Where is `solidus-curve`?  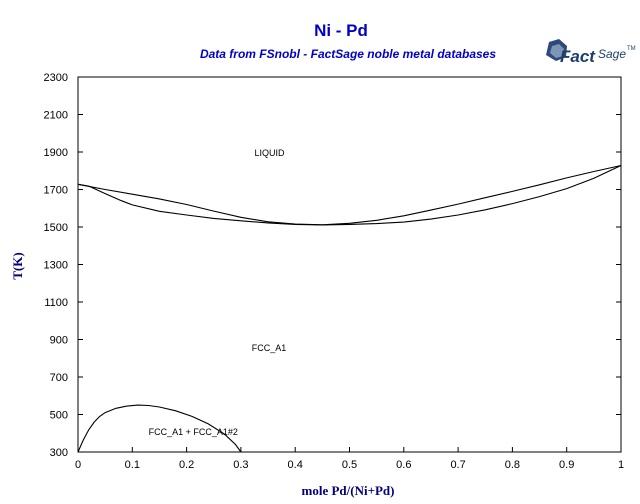
solidus-curve is located at coordinates (349, 195).